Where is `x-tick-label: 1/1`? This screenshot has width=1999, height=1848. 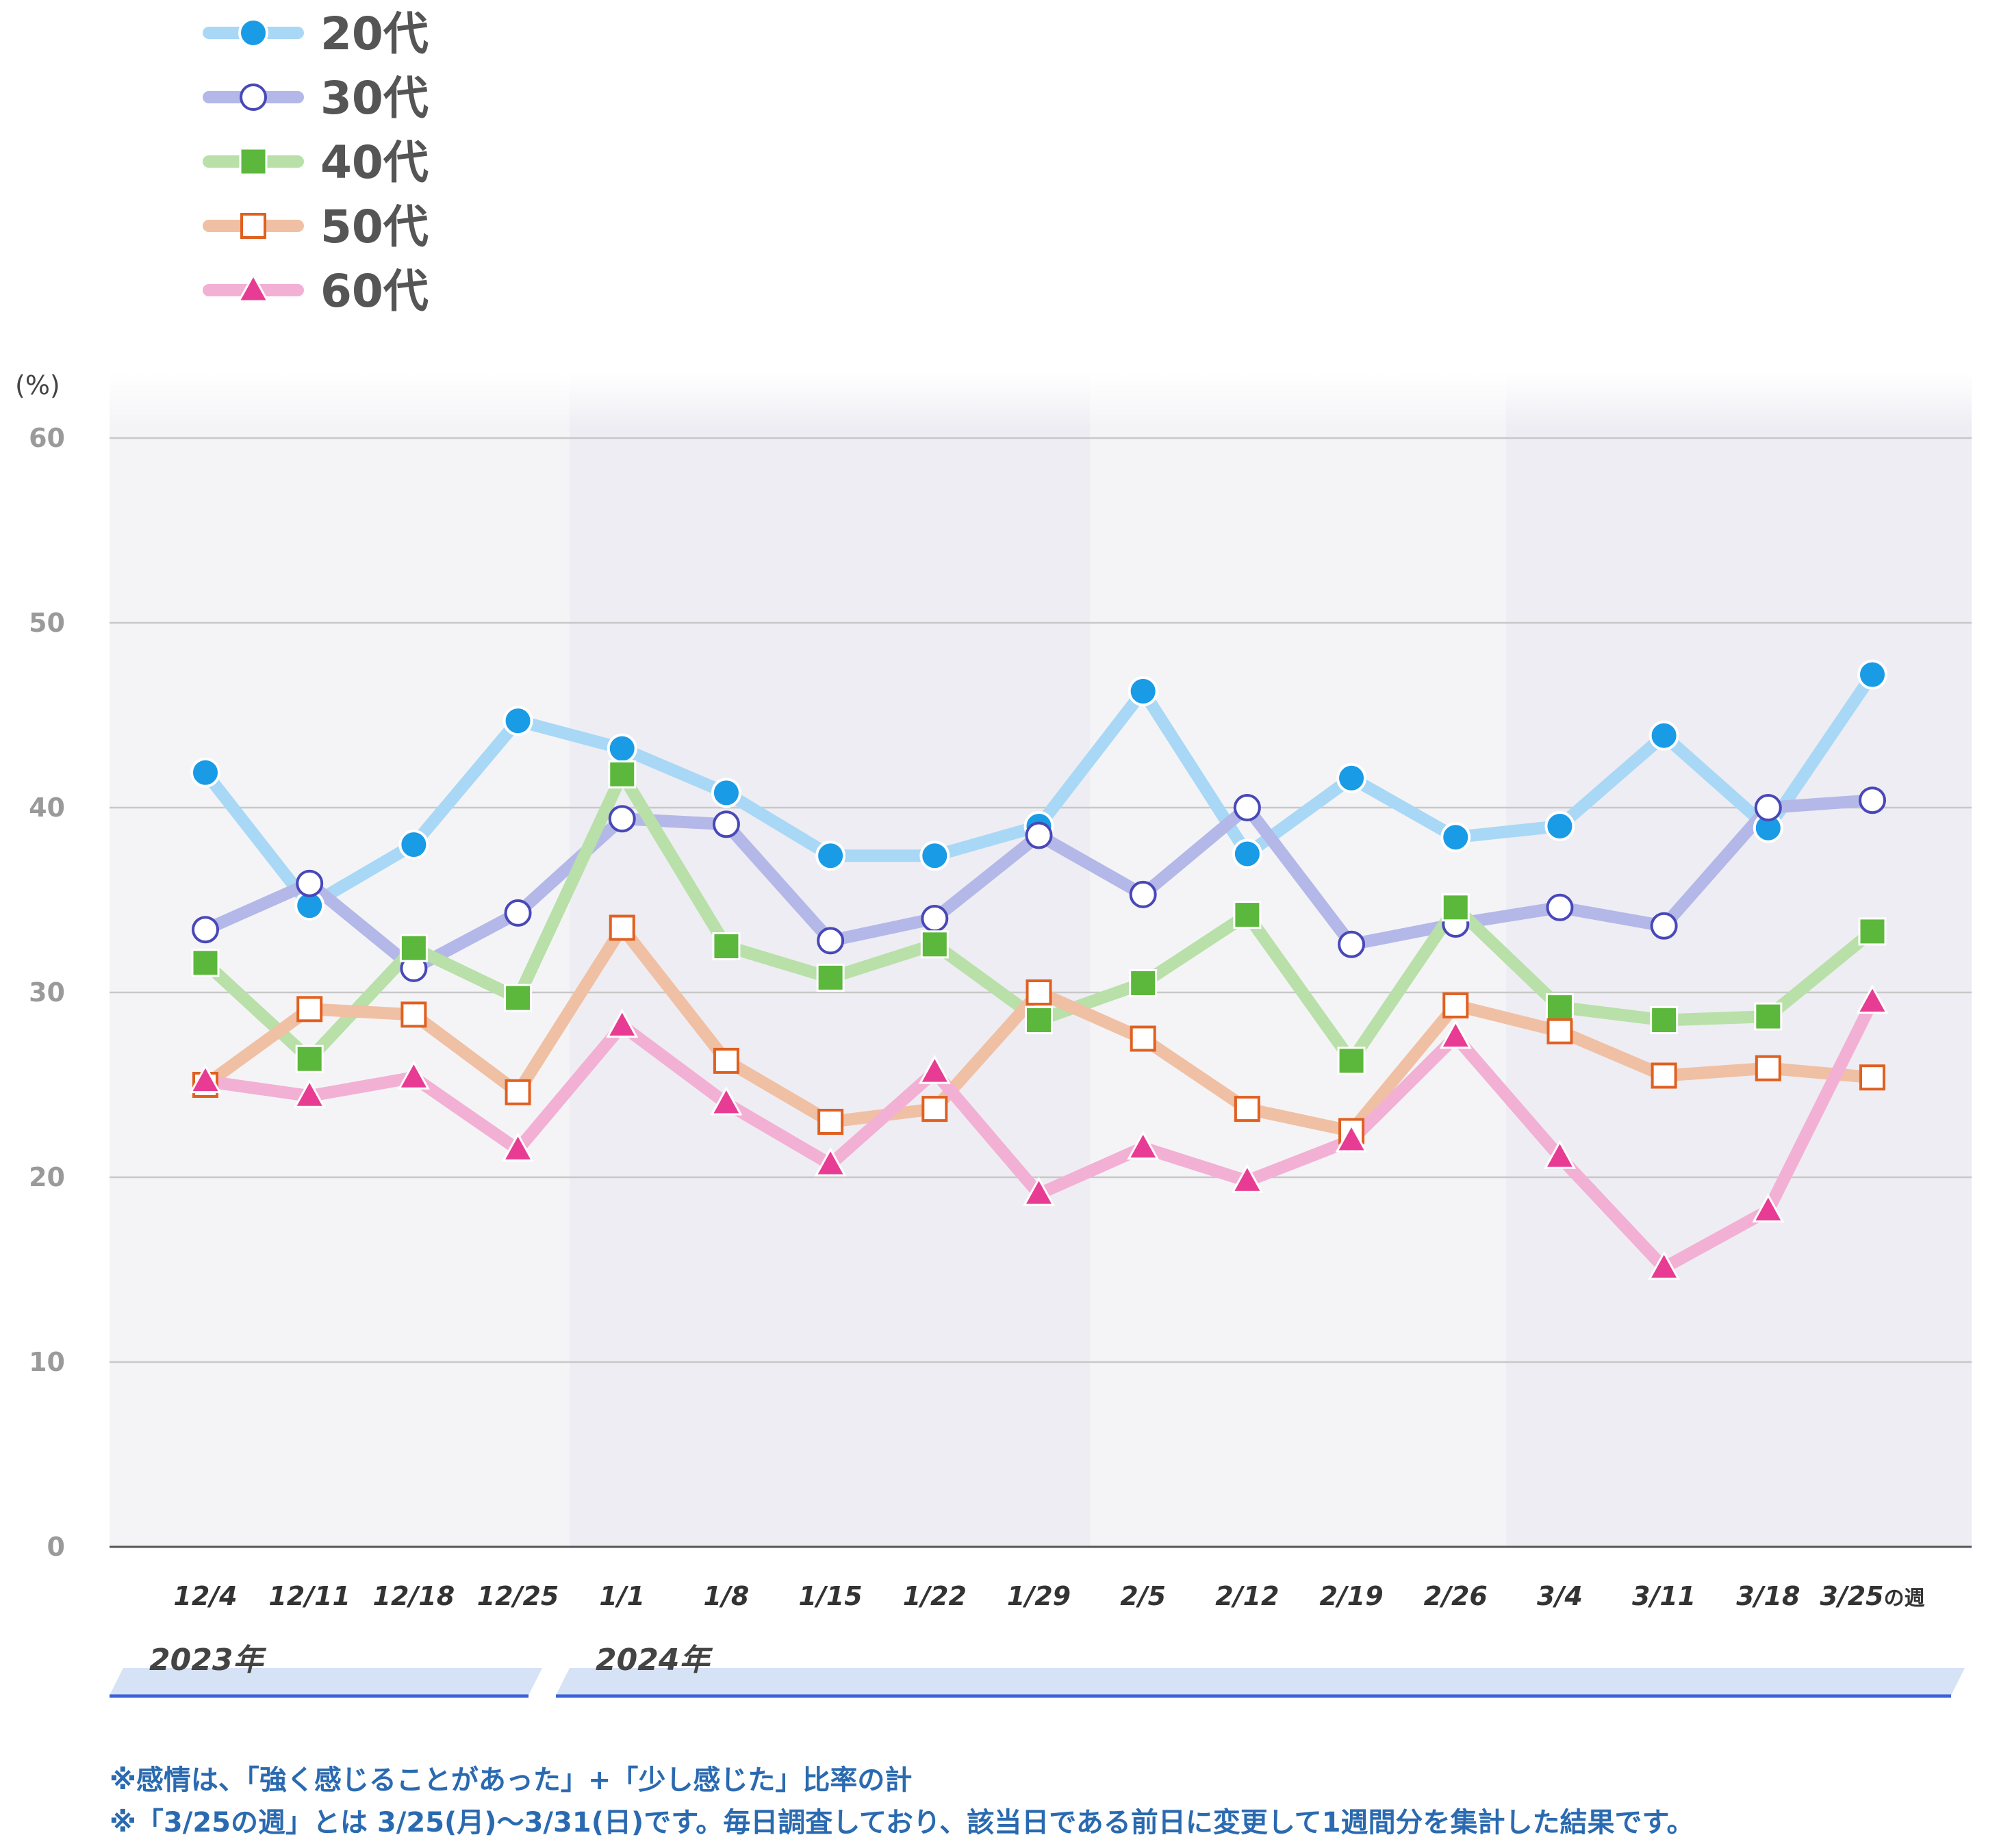 x-tick-label: 1/1 is located at coordinates (622, 1596).